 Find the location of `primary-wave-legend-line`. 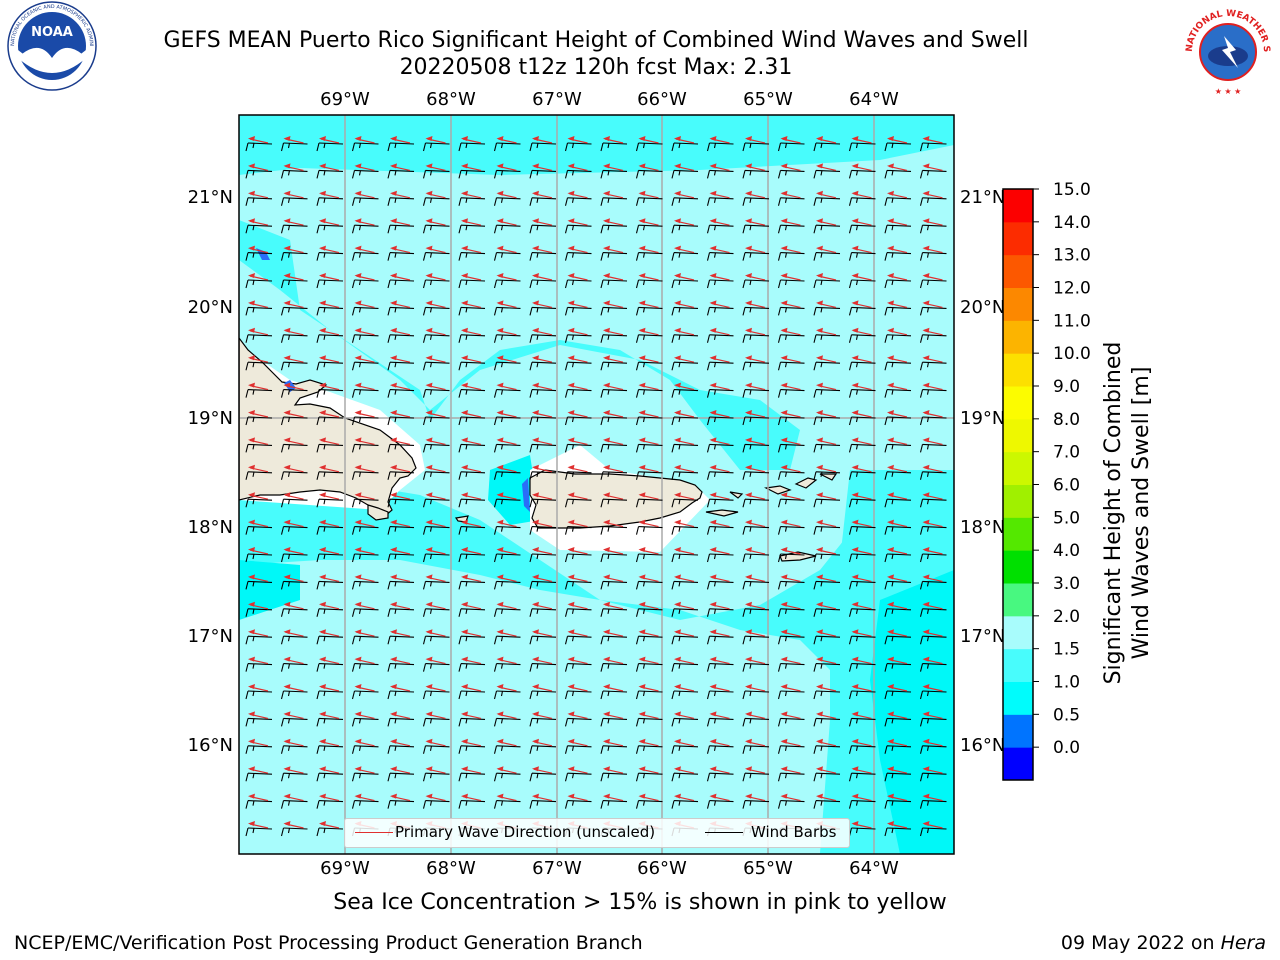

primary-wave-legend-line is located at coordinates (374, 832).